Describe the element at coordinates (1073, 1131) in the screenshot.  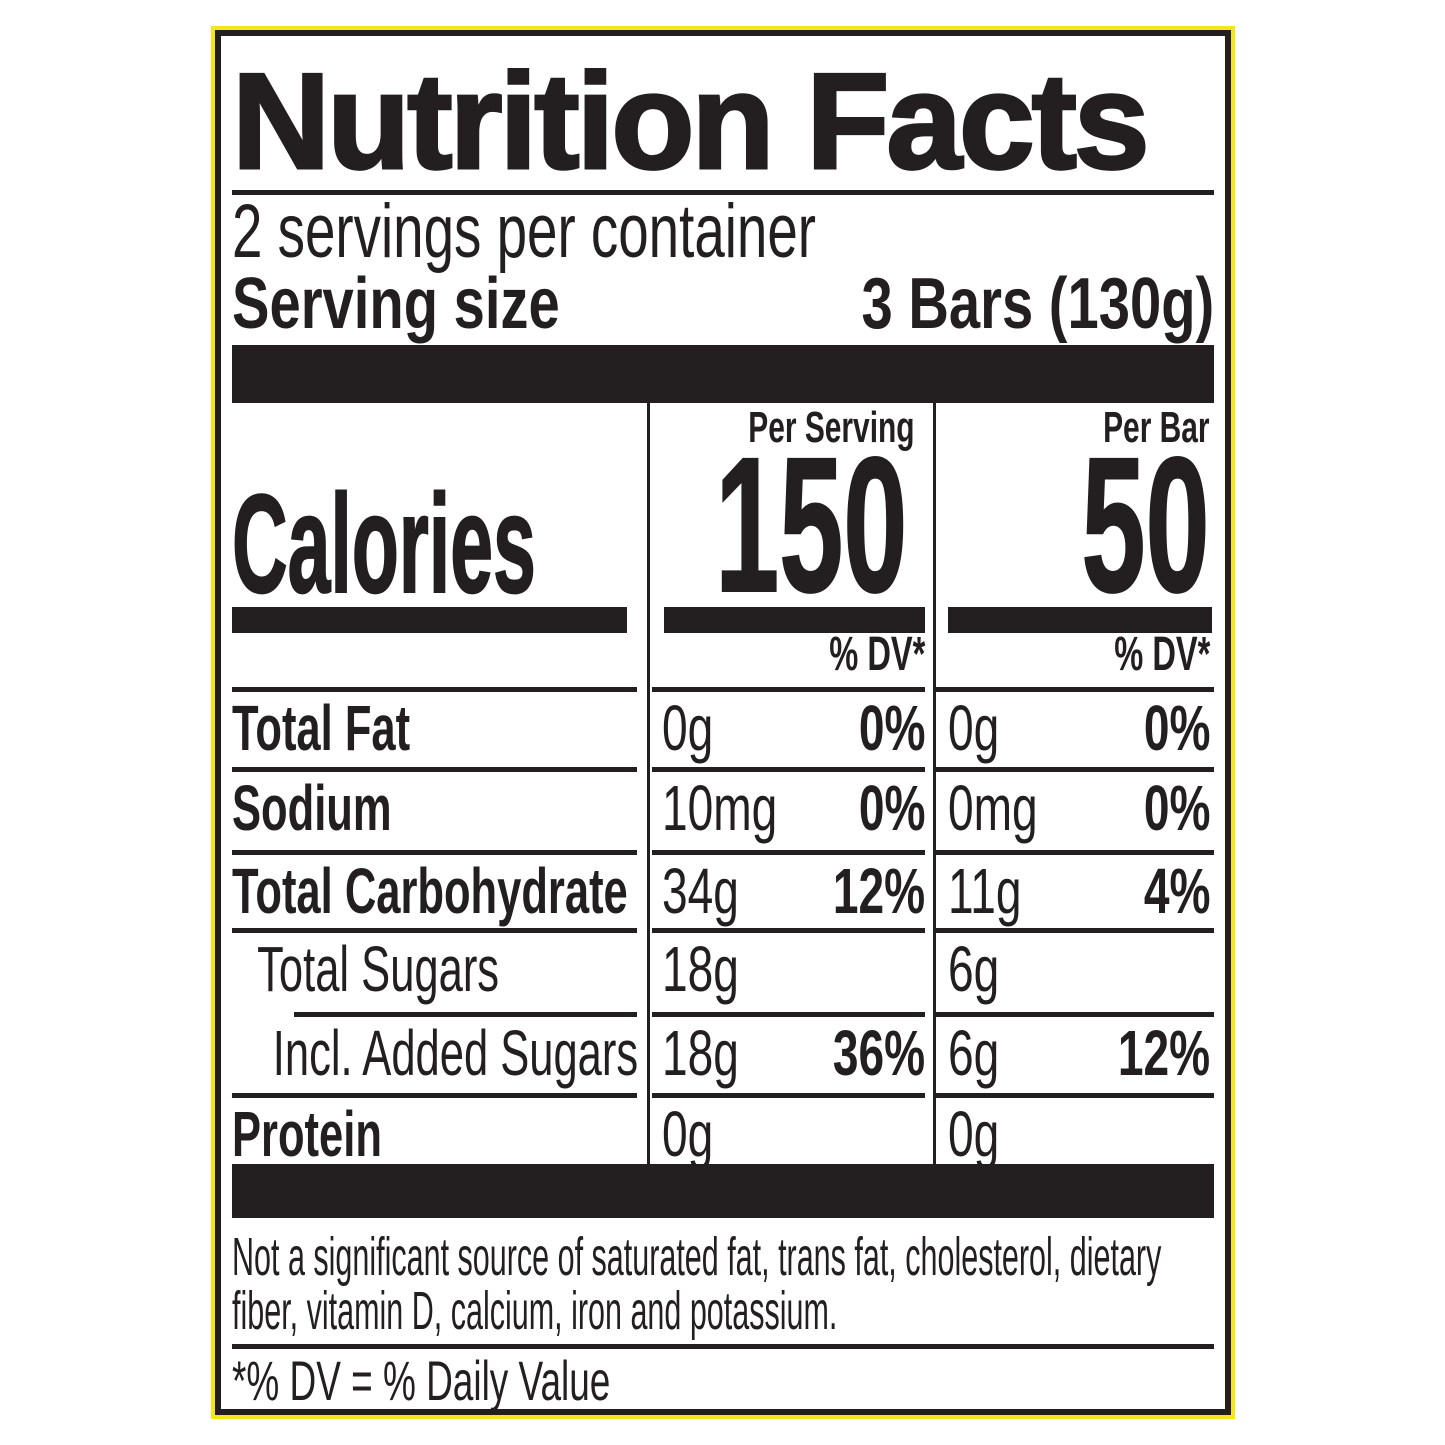
I see `nutrient-row-protein-bar-cell: 0g` at that location.